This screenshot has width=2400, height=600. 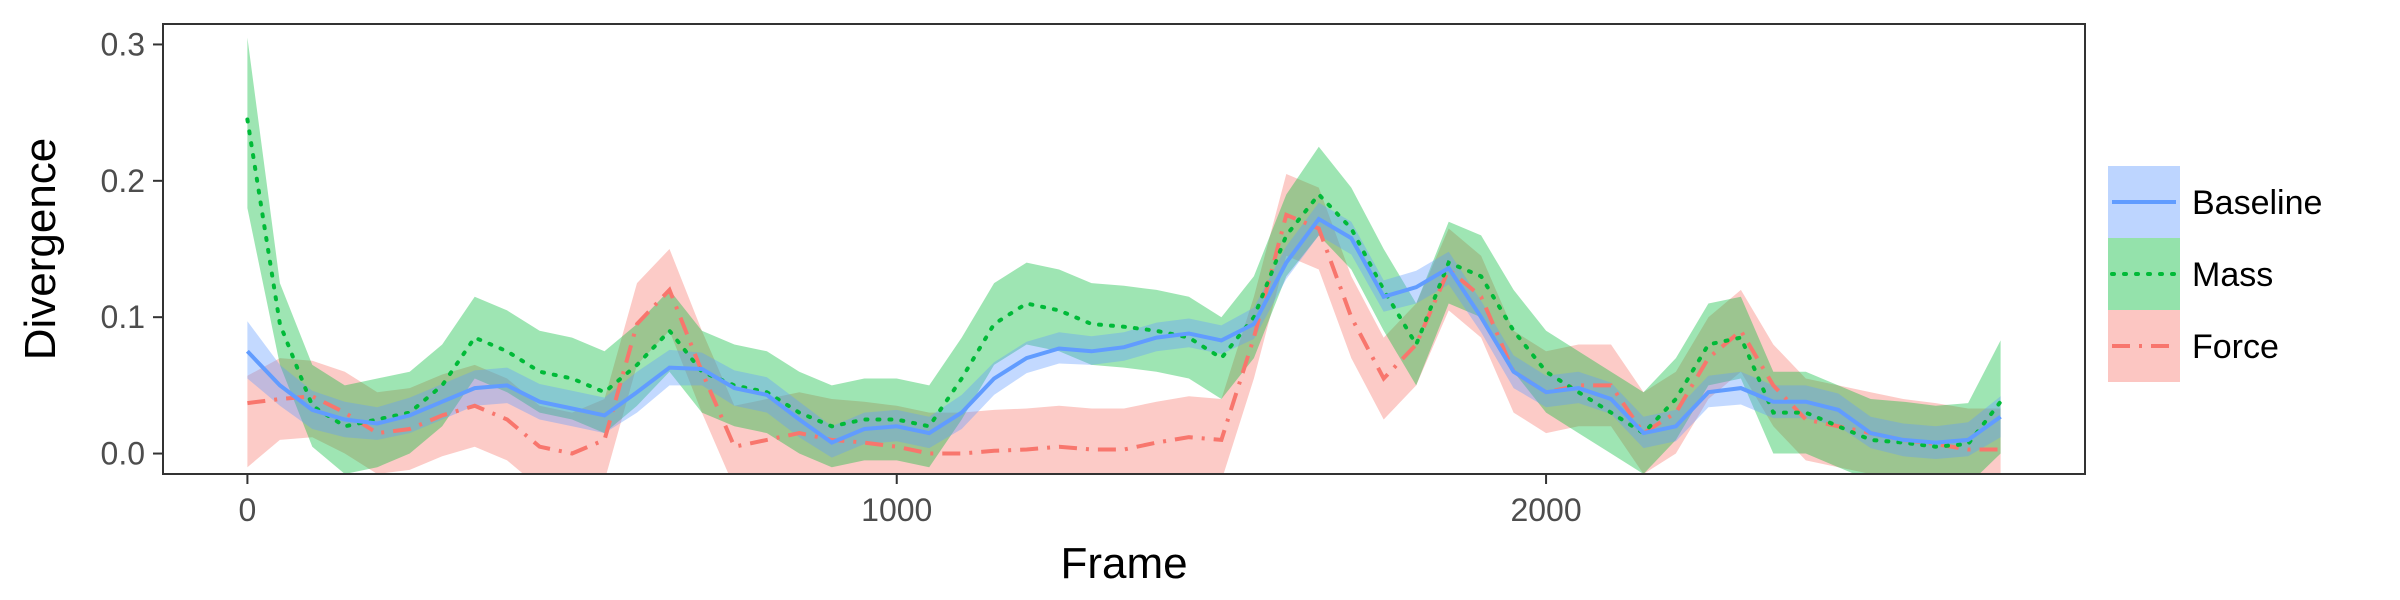 I want to click on legend-label-force: Force, so click(x=2235, y=347).